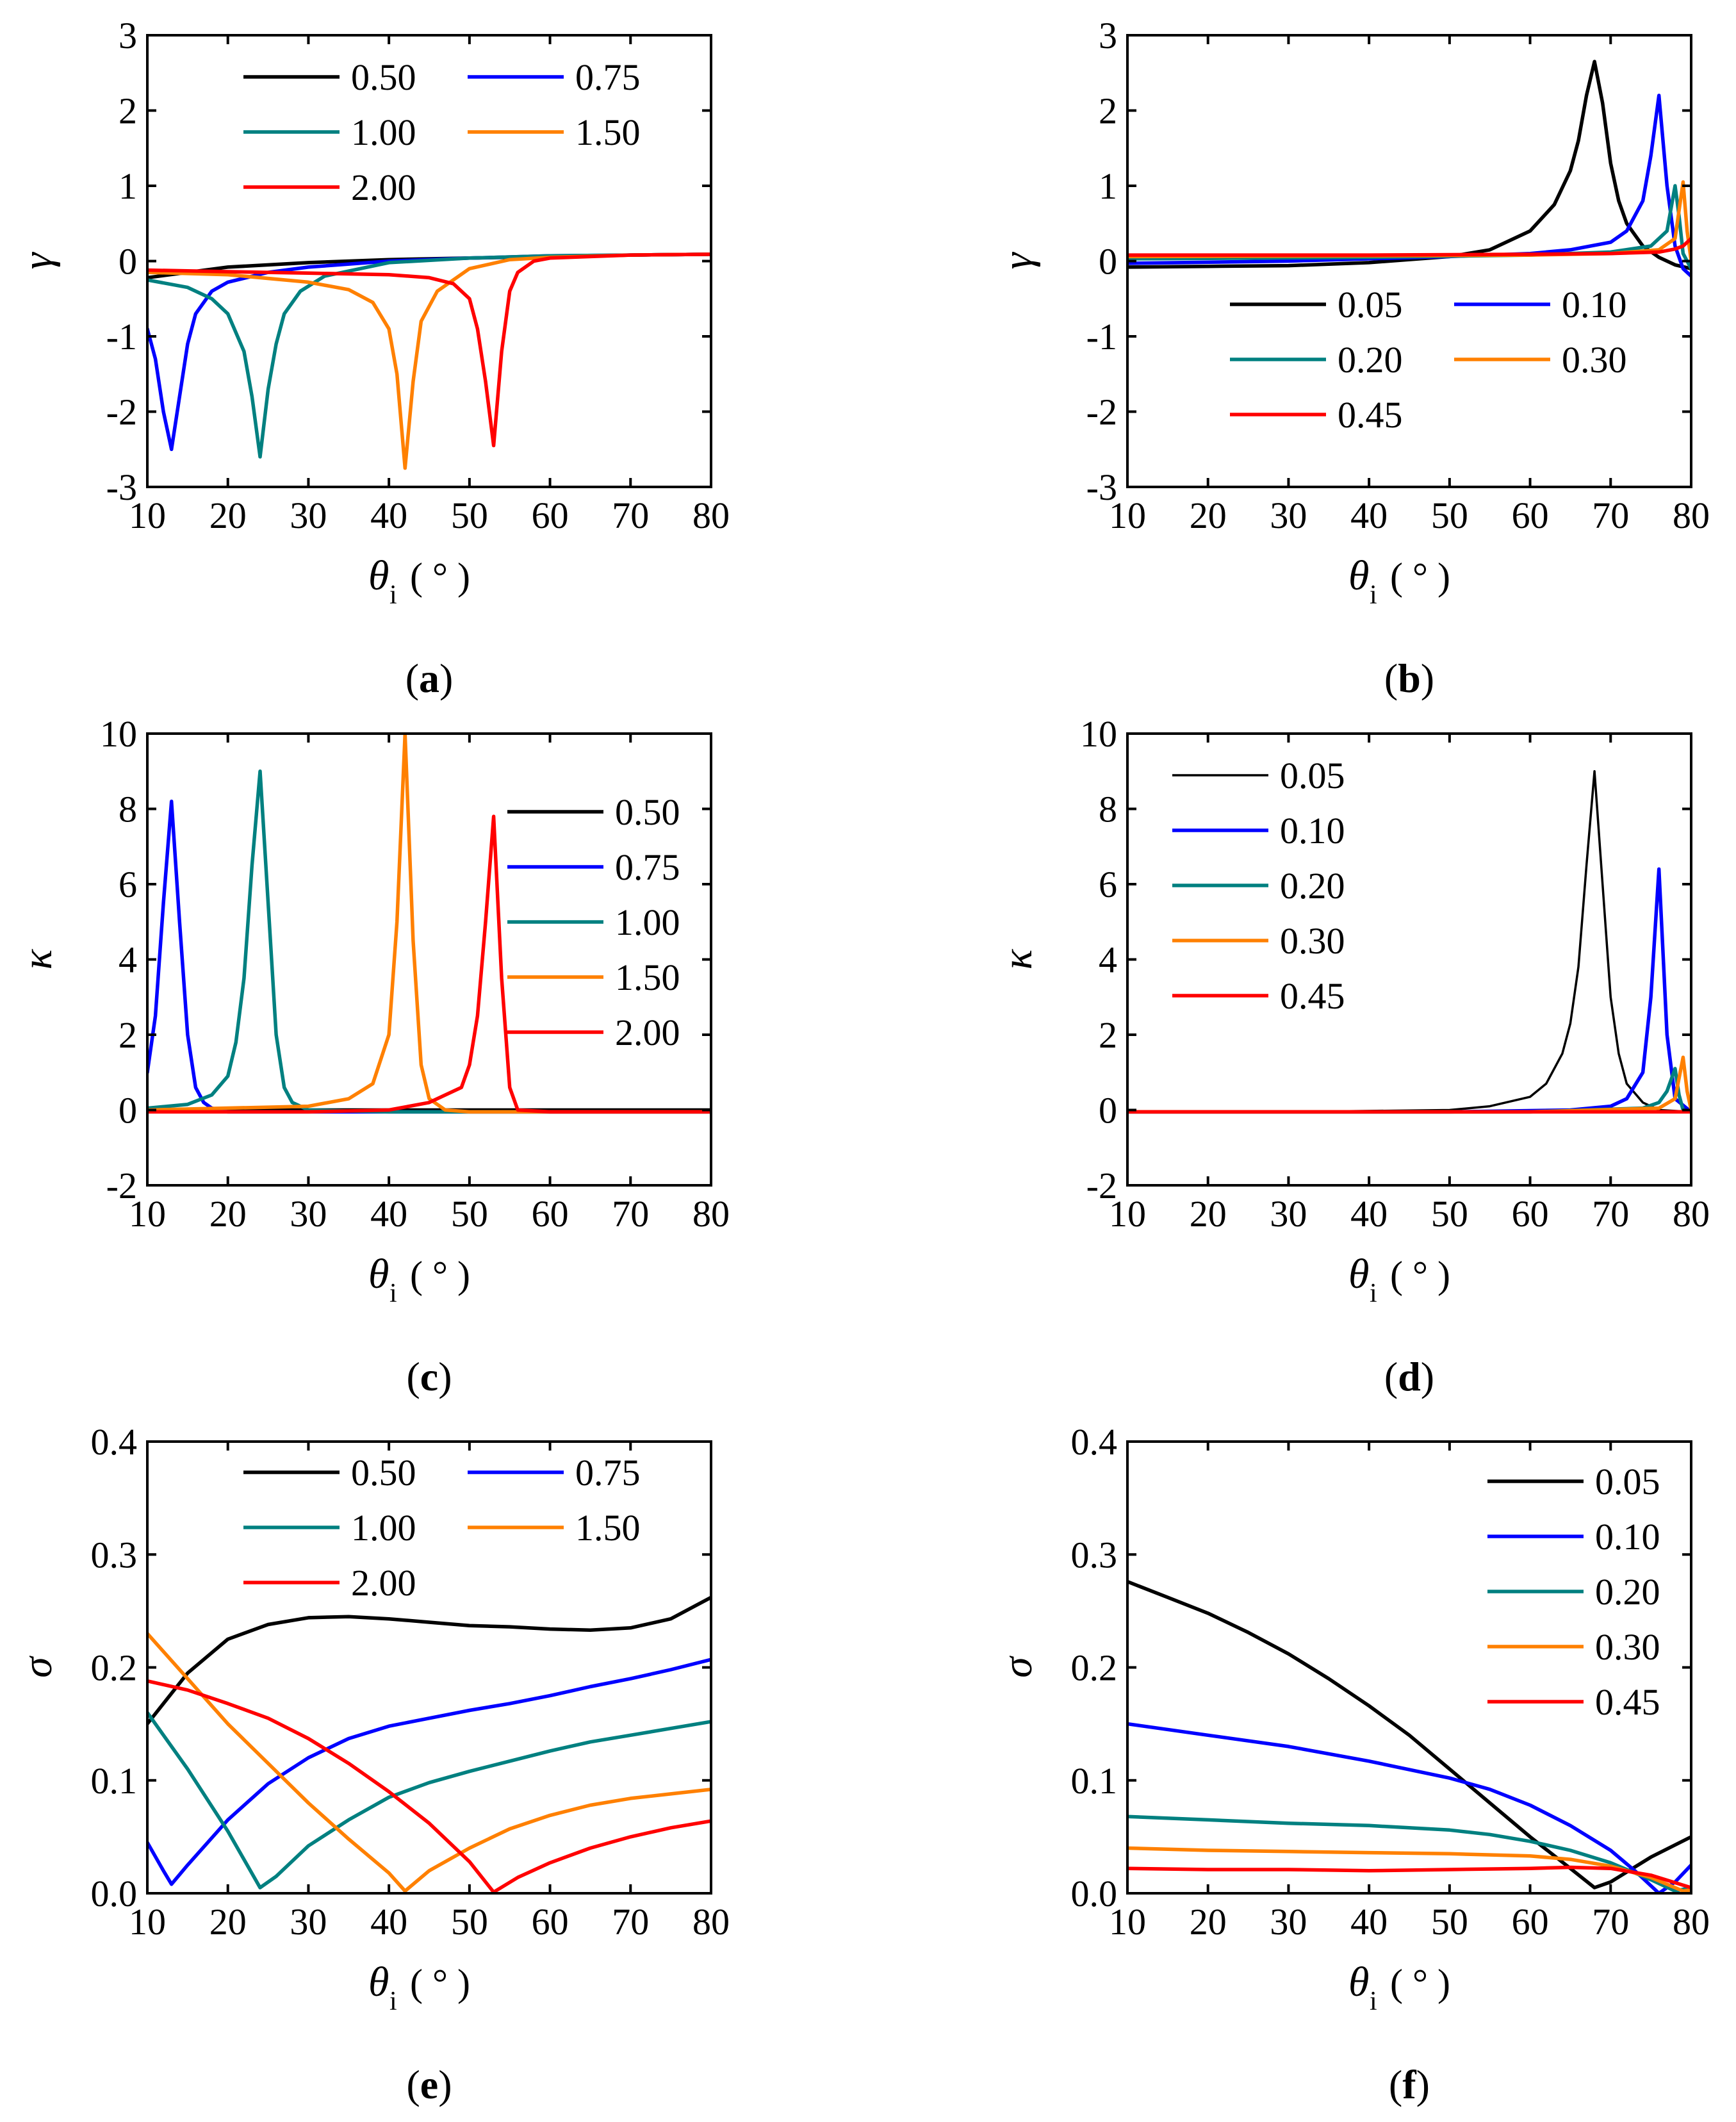 The width and height of the screenshot is (1736, 2122). Describe the element at coordinates (1409, 678) in the screenshot. I see `panel-label: (b)` at that location.